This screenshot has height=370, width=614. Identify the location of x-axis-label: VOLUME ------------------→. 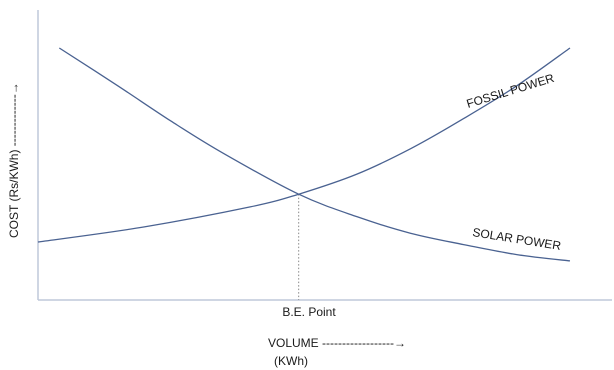
(337, 343).